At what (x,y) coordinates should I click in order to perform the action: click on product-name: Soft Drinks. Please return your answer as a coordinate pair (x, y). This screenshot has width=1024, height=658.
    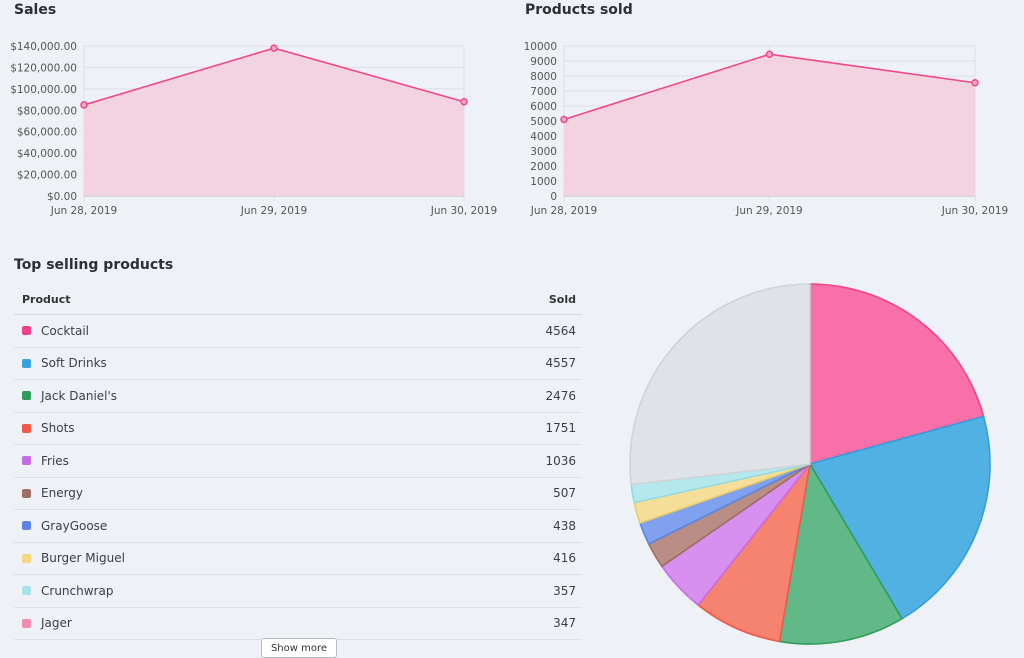
    Looking at the image, I should click on (74, 363).